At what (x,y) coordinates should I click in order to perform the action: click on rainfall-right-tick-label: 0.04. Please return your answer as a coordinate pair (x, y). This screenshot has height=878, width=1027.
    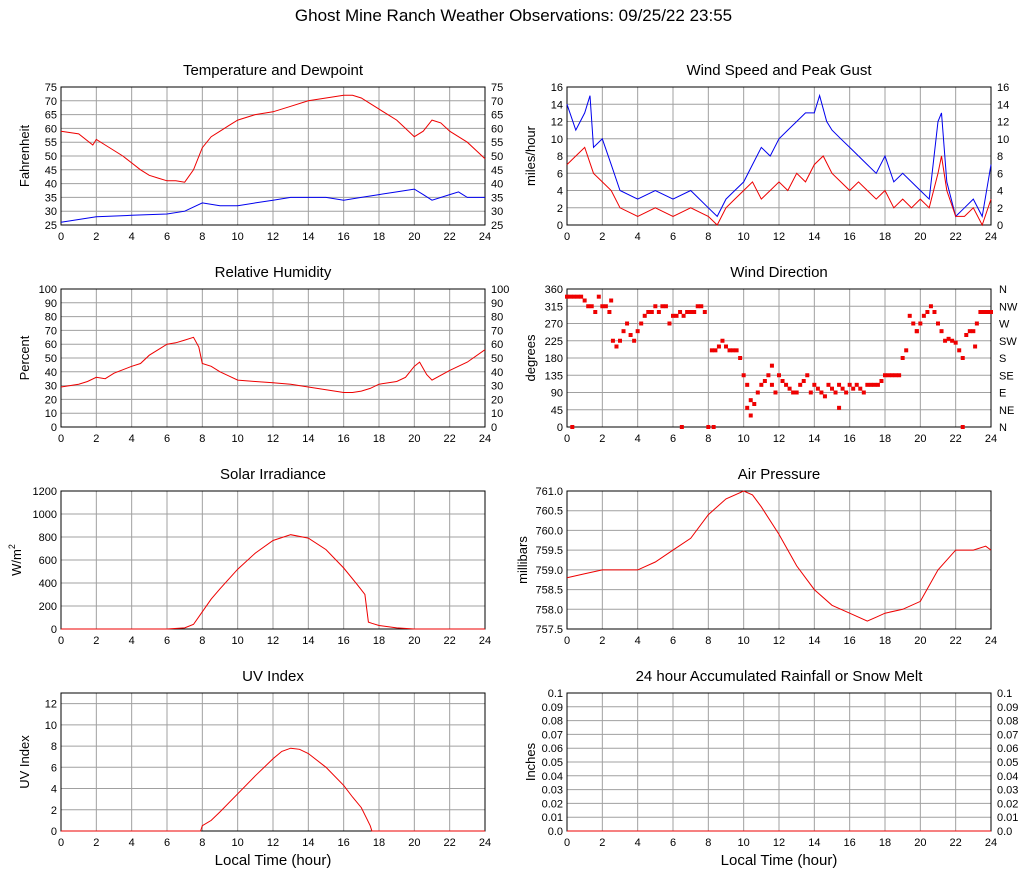
    Looking at the image, I should click on (1007, 777).